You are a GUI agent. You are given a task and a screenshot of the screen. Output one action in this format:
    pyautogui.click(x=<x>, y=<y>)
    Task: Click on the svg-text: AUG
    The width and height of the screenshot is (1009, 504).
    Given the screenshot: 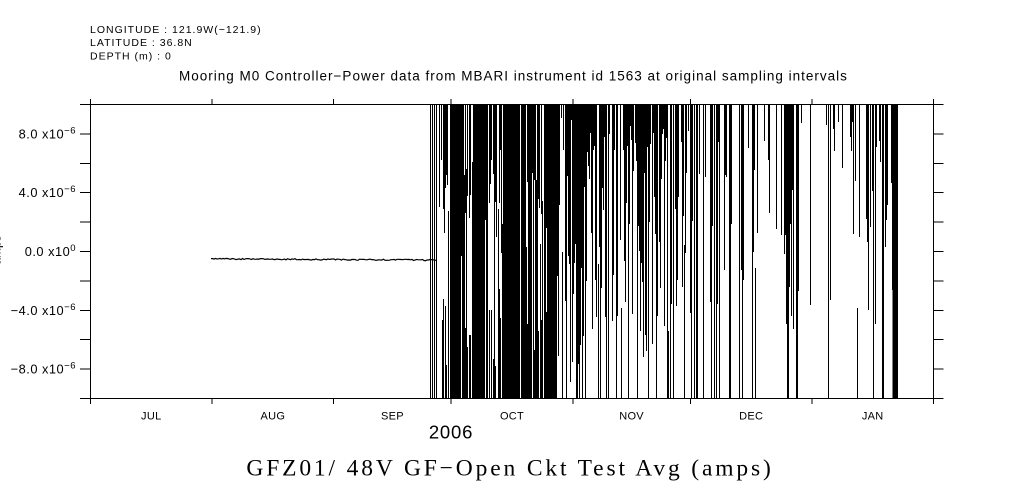 What is the action you would take?
    pyautogui.click(x=272, y=417)
    